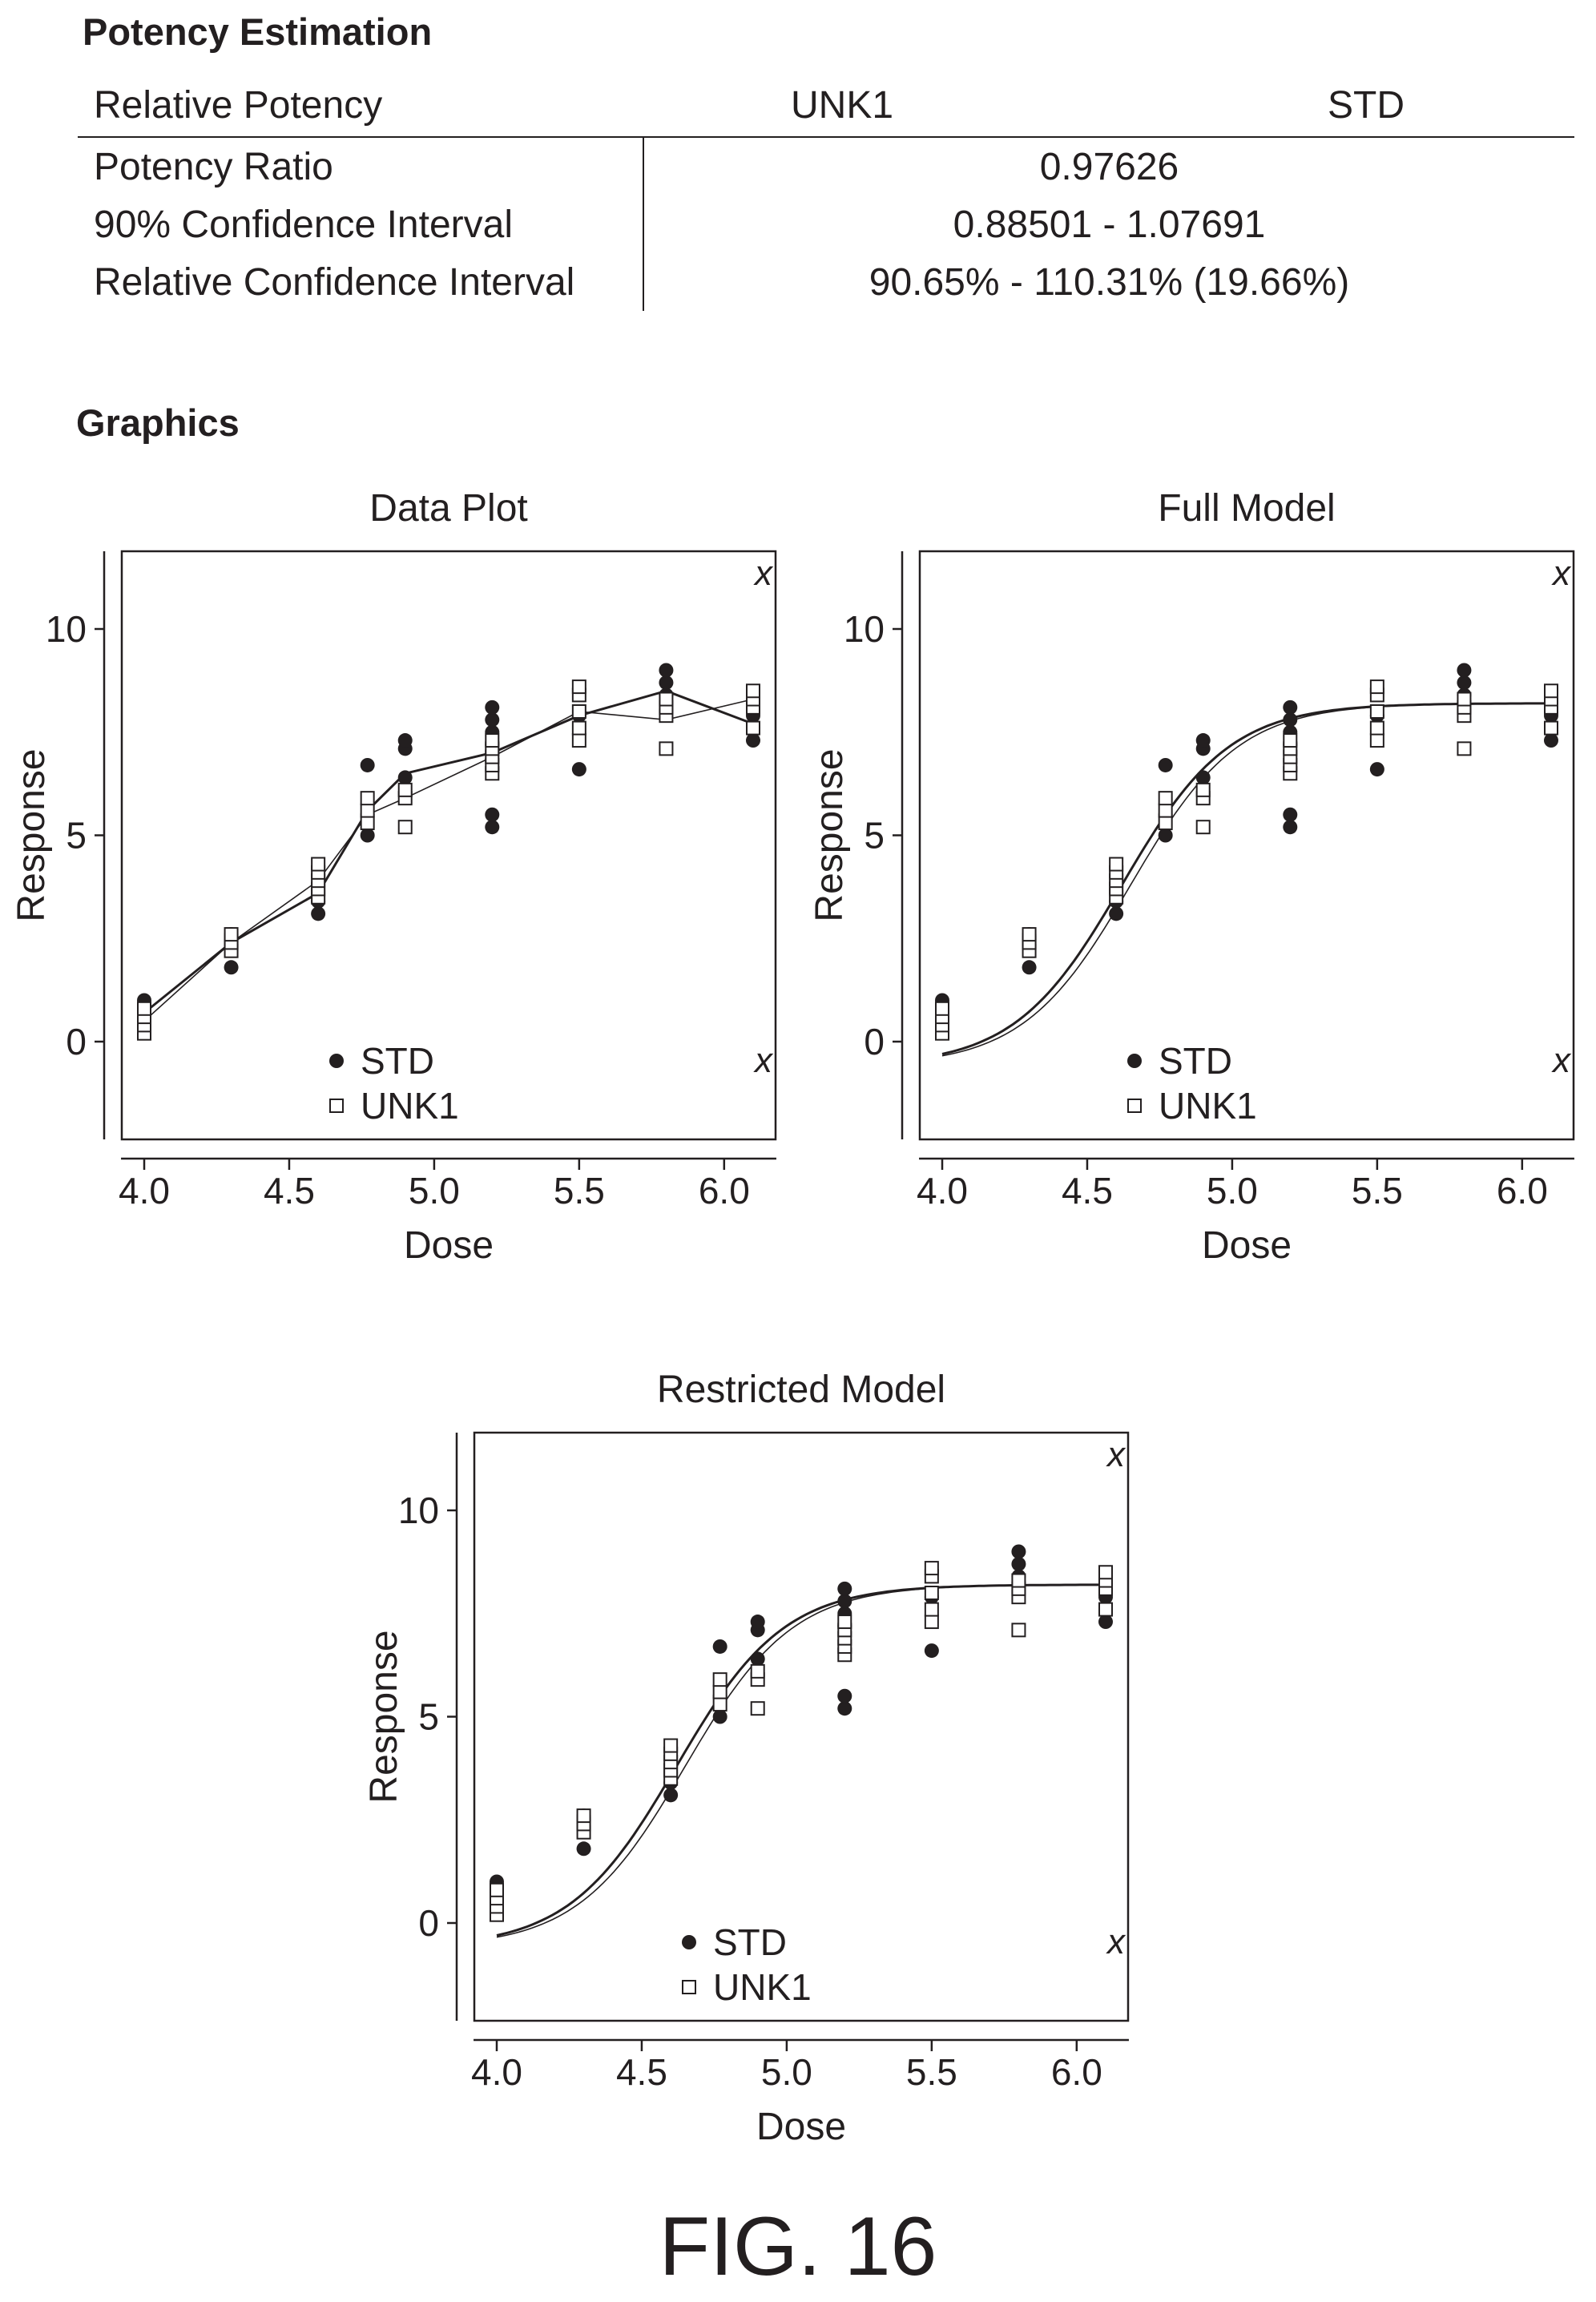  I want to click on legend-unk1-marker, so click(336, 1106).